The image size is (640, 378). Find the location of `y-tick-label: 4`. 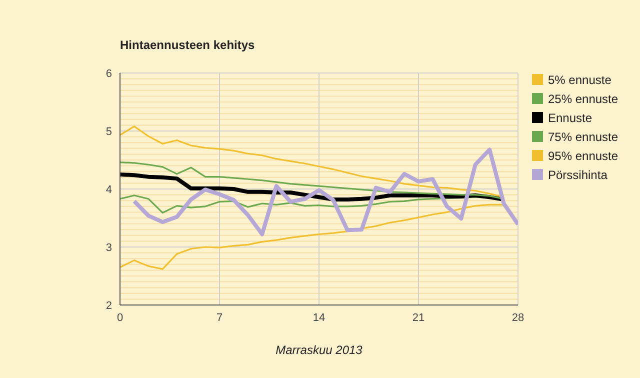

y-tick-label: 4 is located at coordinates (109, 190).